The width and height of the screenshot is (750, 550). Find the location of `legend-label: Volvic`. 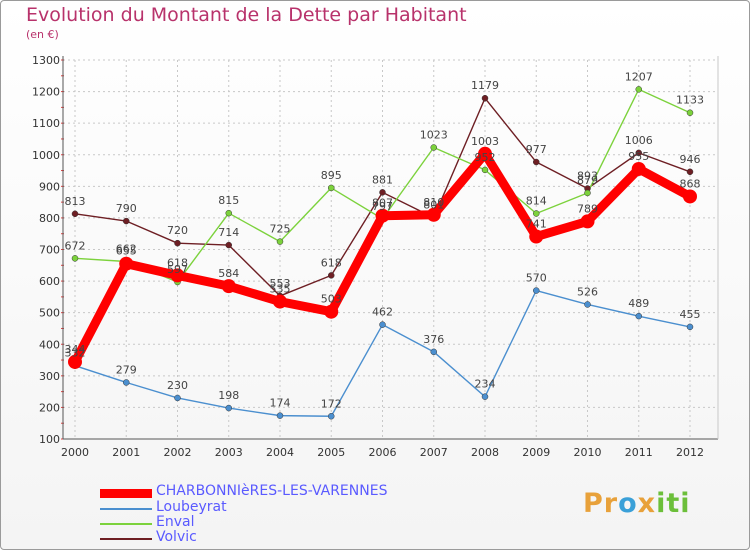

legend-label: Volvic is located at coordinates (176, 537).